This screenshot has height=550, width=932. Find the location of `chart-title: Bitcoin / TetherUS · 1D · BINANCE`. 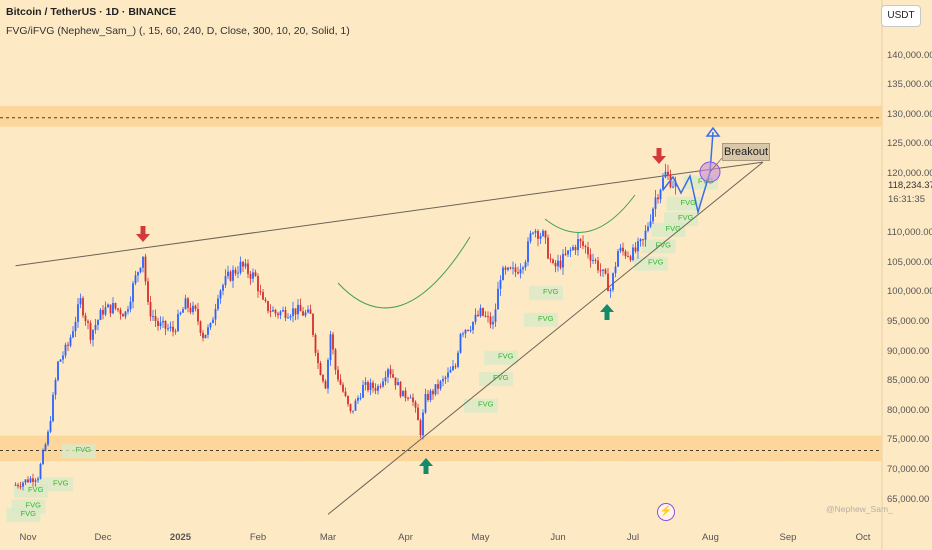

chart-title: Bitcoin / TetherUS · 1D · BINANCE is located at coordinates (91, 12).